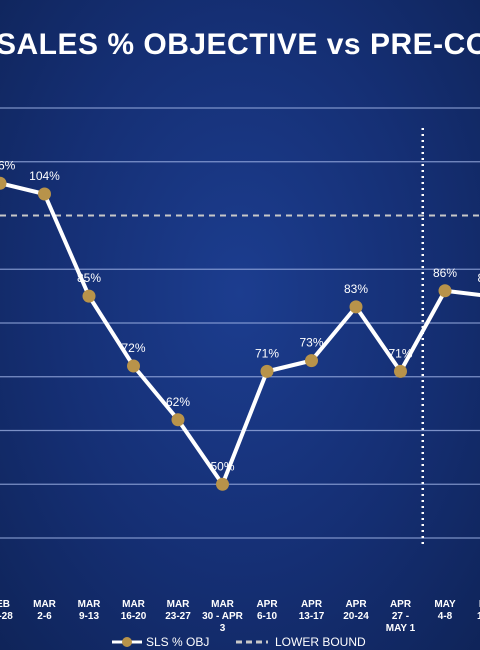 This screenshot has width=480, height=650. Describe the element at coordinates (356, 610) in the screenshot. I see `x-tick-label: APR 20-24` at that location.